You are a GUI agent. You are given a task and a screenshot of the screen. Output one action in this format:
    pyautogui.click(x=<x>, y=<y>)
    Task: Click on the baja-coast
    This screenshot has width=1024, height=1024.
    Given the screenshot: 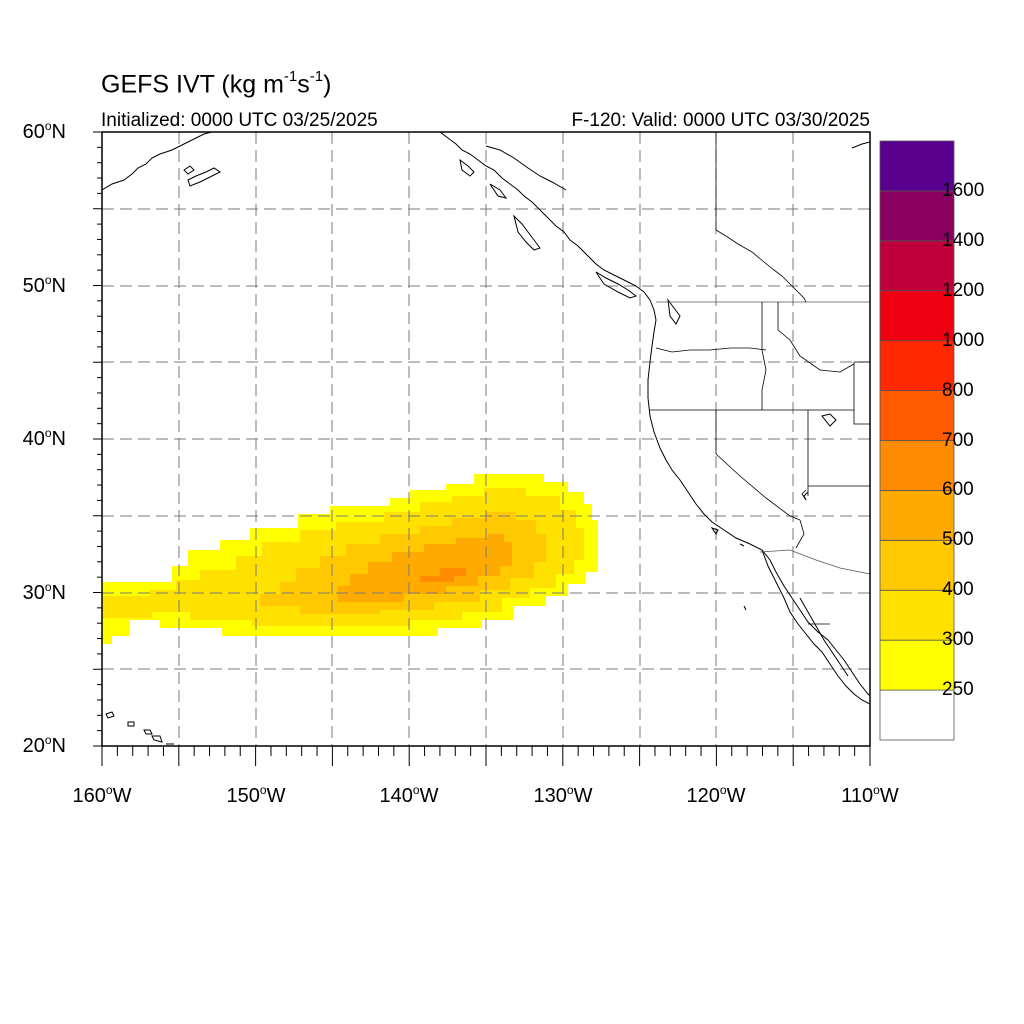 What is the action you would take?
    pyautogui.click(x=815, y=627)
    